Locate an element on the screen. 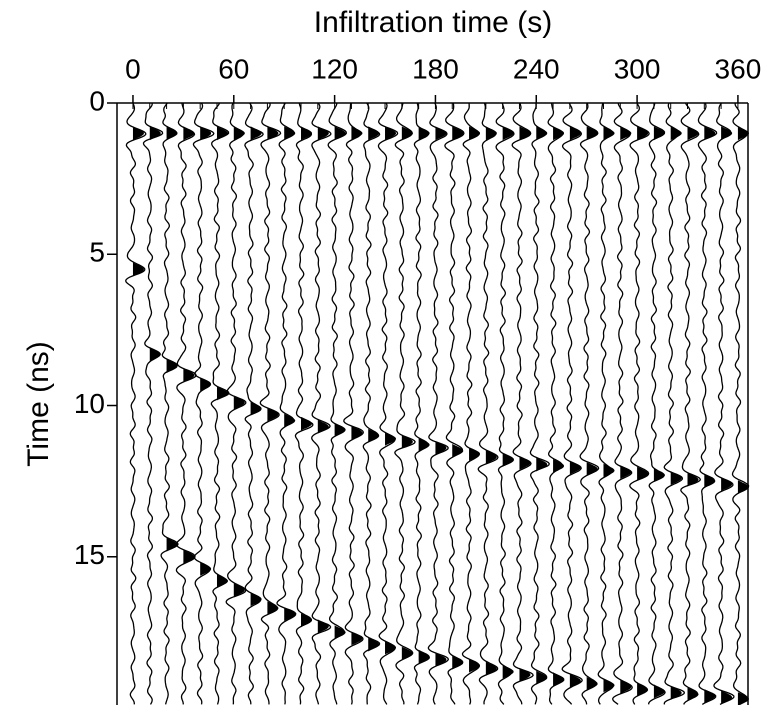  x-tick-label: 120 is located at coordinates (334, 68).